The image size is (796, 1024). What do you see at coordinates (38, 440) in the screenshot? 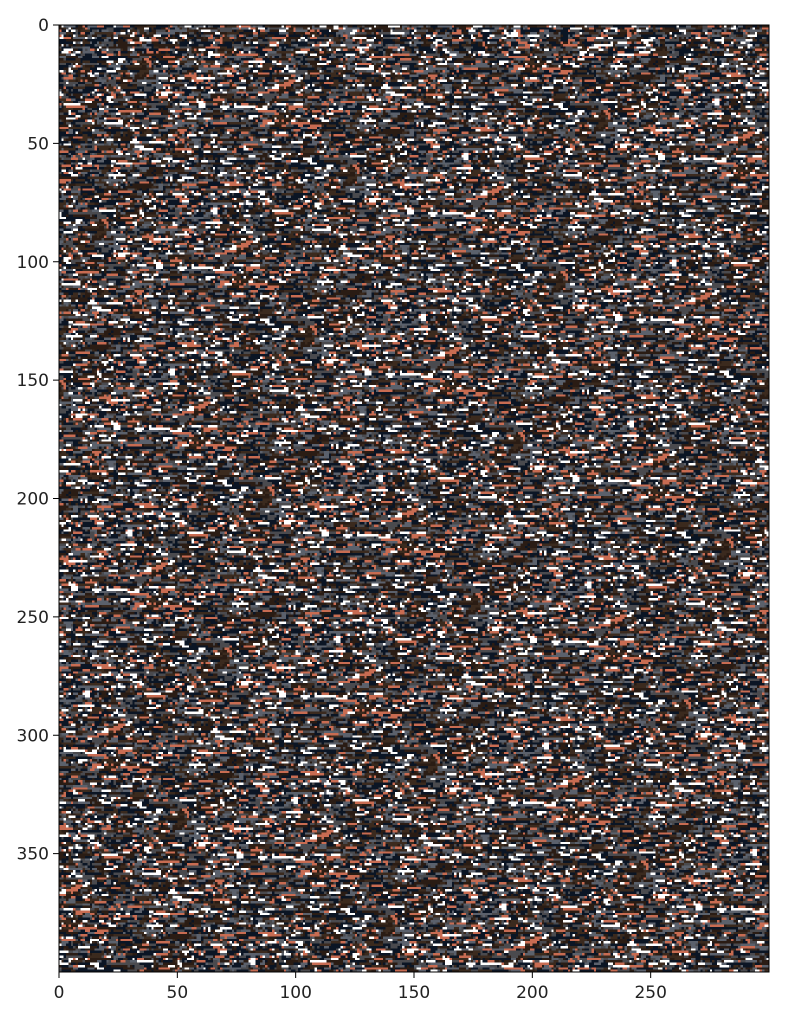
I see `y-axis: 0 50 100 150 200 250 300 350` at bounding box center [38, 440].